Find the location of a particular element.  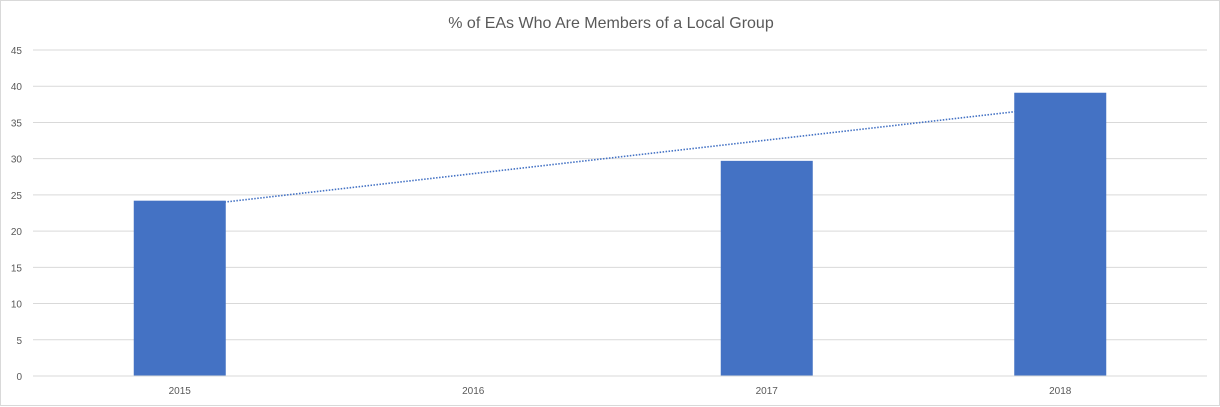

x-tick-label: 2016 is located at coordinates (473, 391).